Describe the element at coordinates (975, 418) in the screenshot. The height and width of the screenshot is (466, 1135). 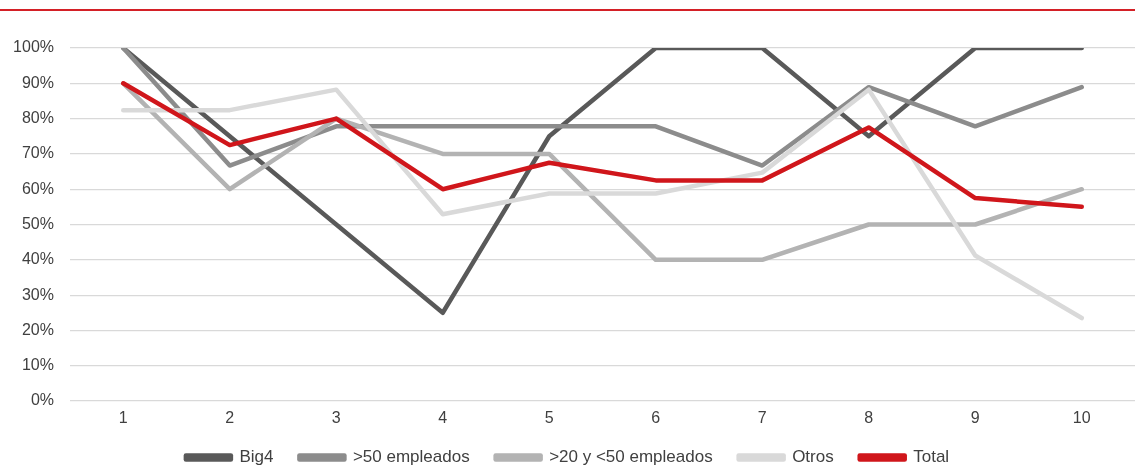
I see `x-tick-label: 9` at that location.